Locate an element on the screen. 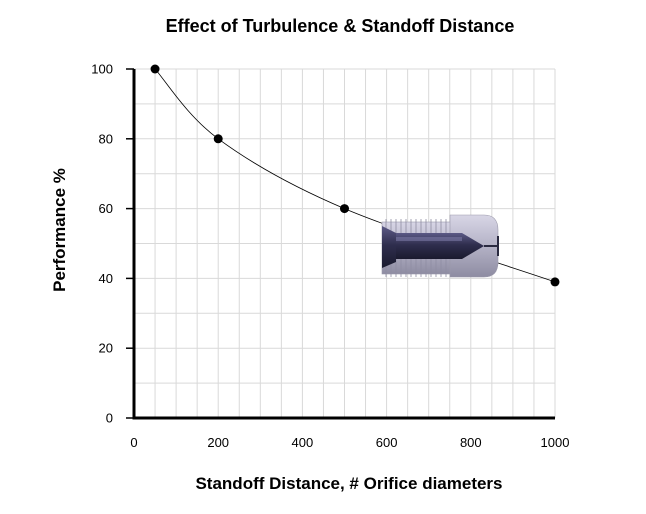  y-tick-label: 80 is located at coordinates (106, 138).